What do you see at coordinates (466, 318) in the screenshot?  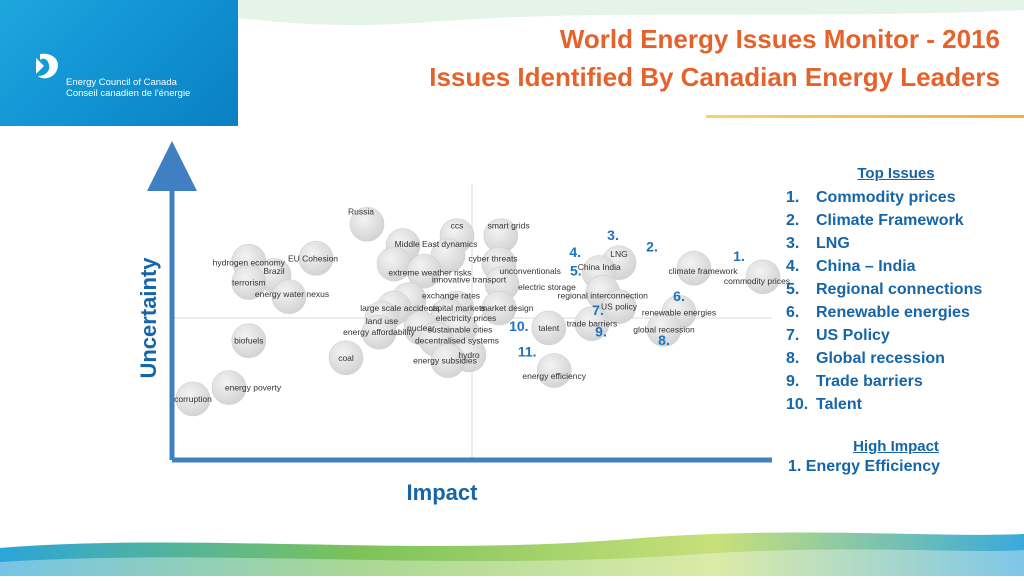 I see `bubble-label: electricity prices` at bounding box center [466, 318].